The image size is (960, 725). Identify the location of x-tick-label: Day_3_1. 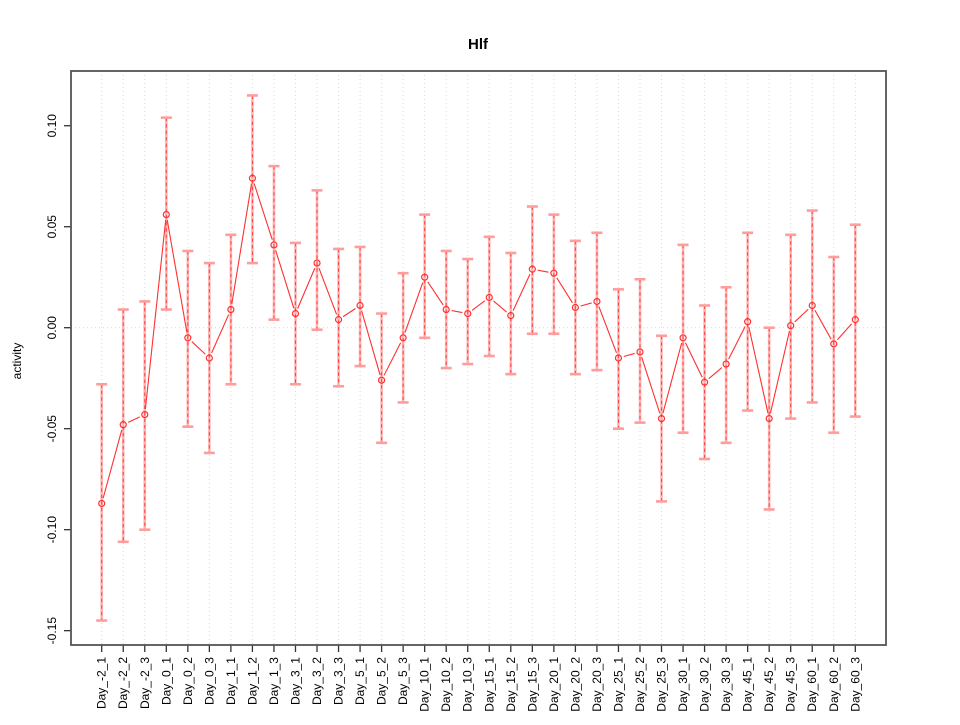
(295, 681).